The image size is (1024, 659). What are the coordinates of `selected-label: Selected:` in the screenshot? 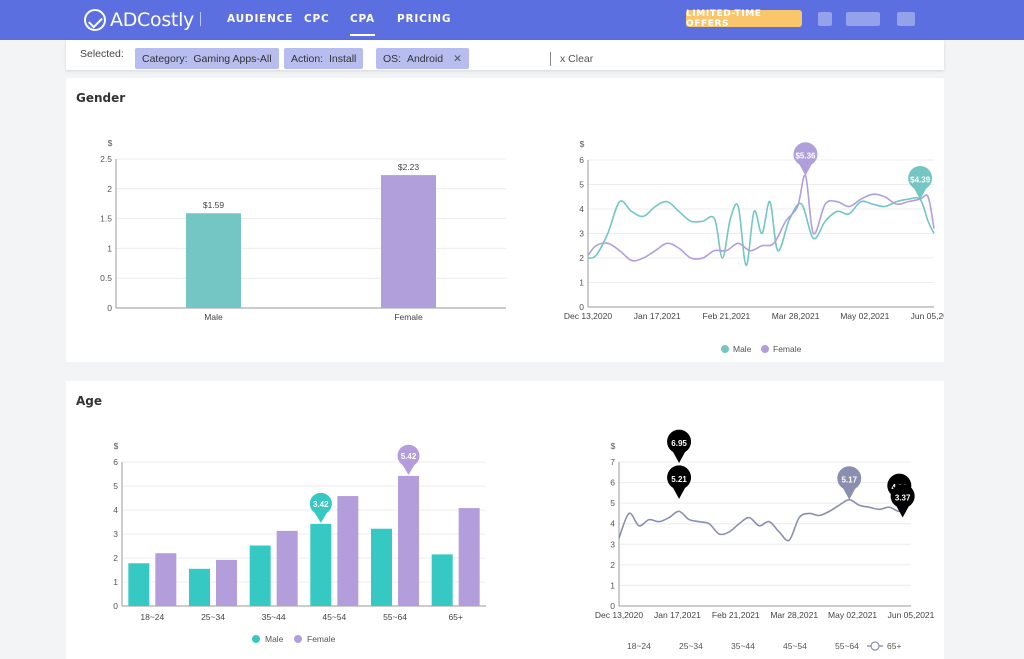 It's located at (102, 54).